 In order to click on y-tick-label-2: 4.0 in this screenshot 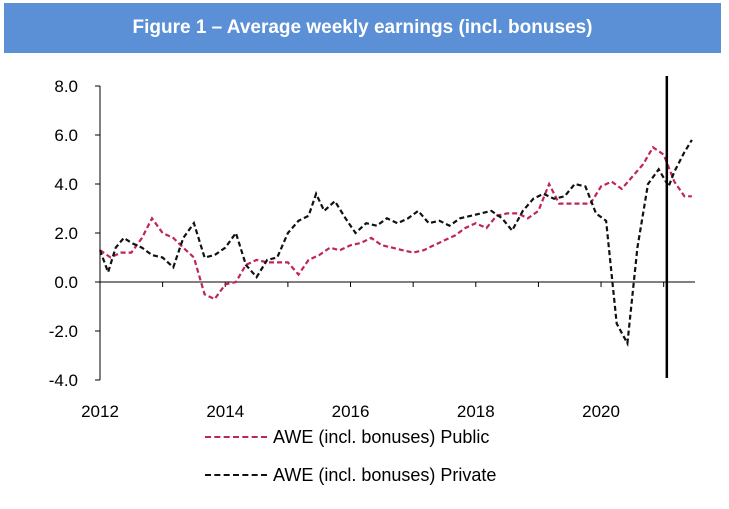, I will do `click(66, 184)`.